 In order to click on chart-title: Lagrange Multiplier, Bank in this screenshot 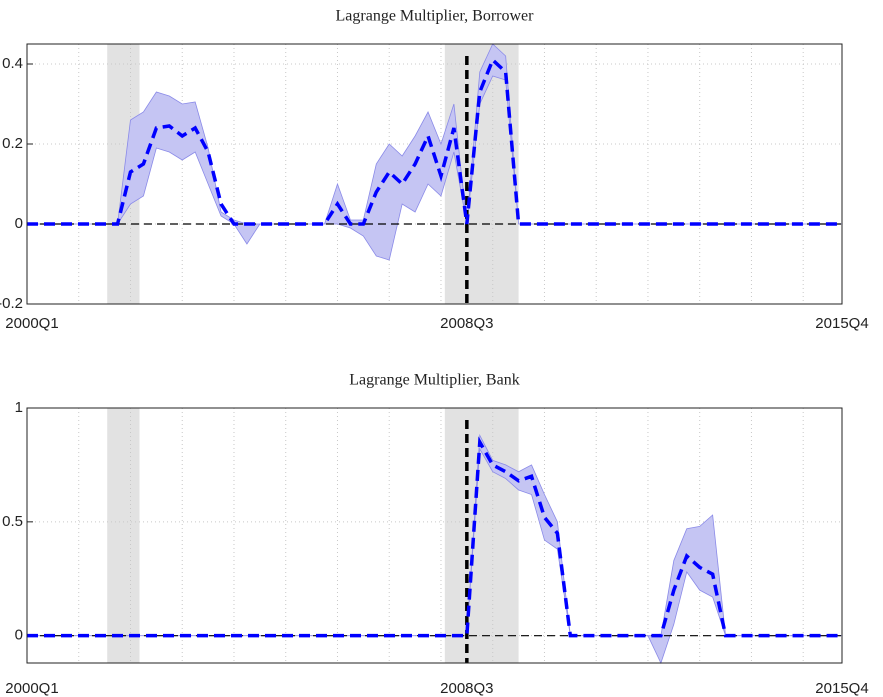, I will do `click(434, 380)`.